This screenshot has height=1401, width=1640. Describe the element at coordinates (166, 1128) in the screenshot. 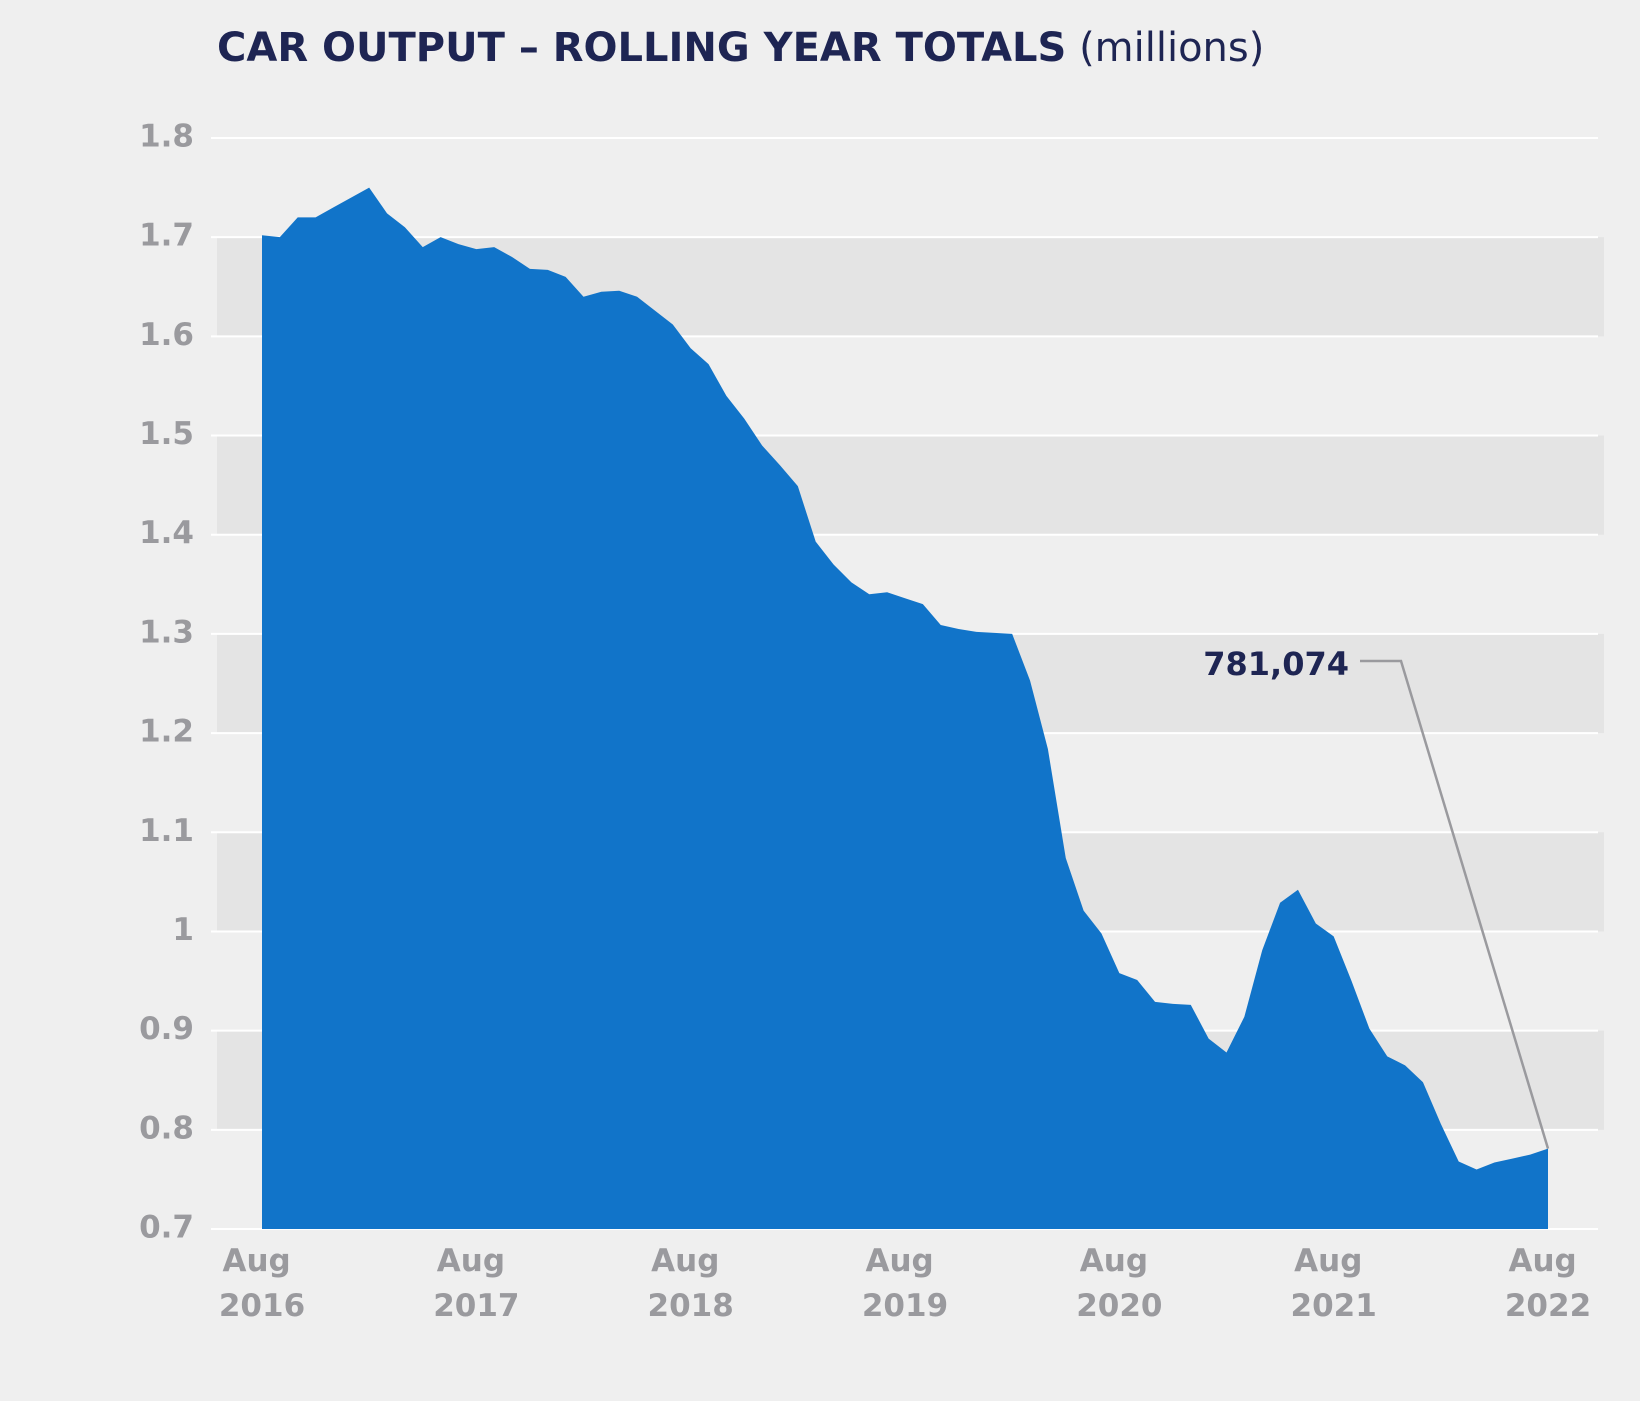

I see `y-tick-label: 0.8` at that location.